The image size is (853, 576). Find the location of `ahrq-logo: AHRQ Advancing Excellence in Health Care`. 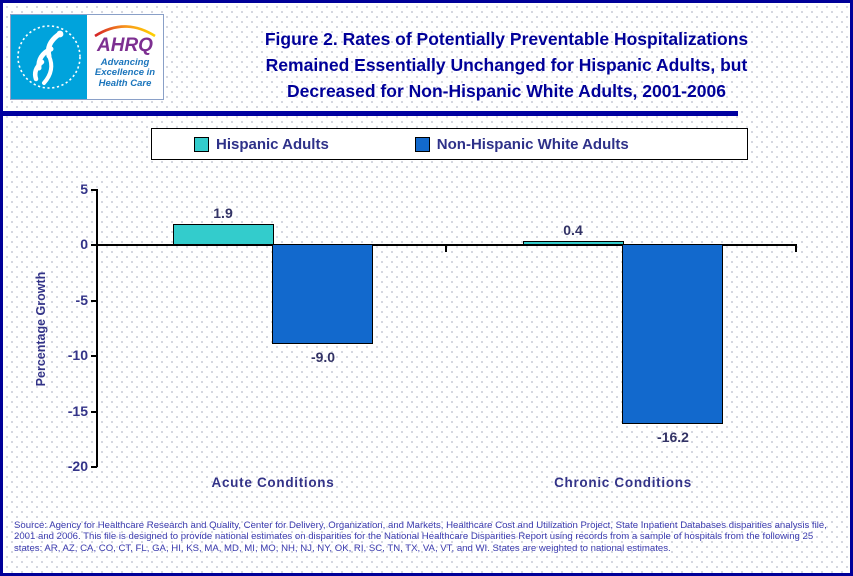

ahrq-logo: AHRQ Advancing Excellence in Health Care is located at coordinates (87, 57).